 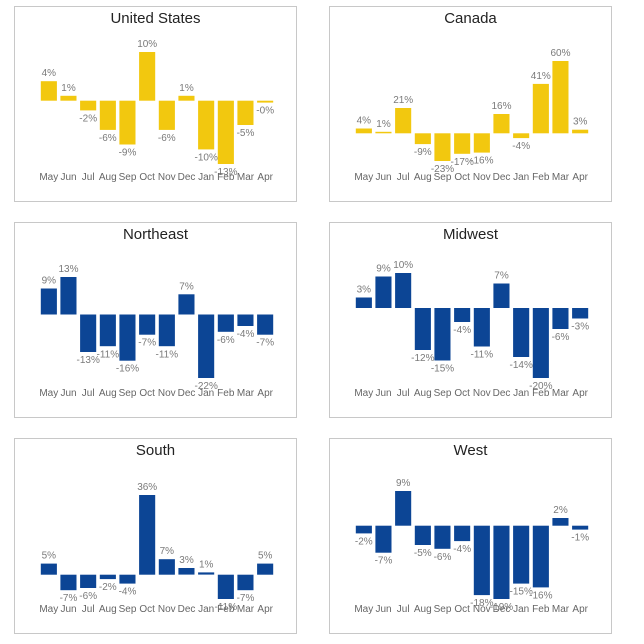 I want to click on data-label: -20%, so click(x=540, y=386).